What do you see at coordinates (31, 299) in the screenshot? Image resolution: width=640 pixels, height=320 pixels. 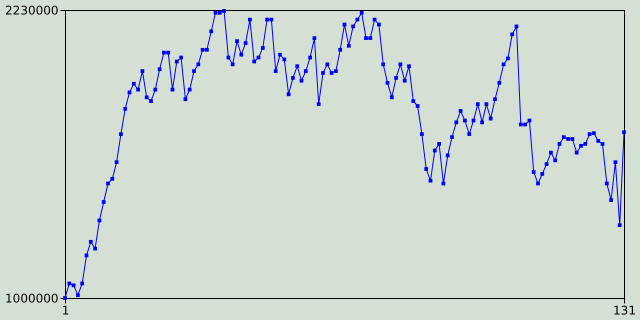 I see `y-tick-label: 1000000` at bounding box center [31, 299].